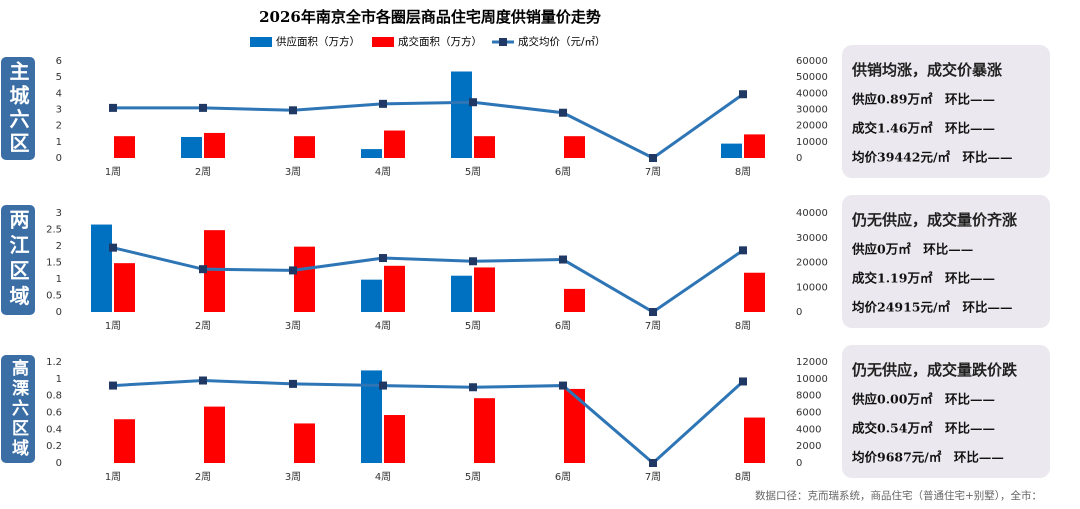 This screenshot has width=1080, height=509. Describe the element at coordinates (923, 278) in the screenshot. I see `summary-line: 成交1.19万㎡ 环比——` at that location.